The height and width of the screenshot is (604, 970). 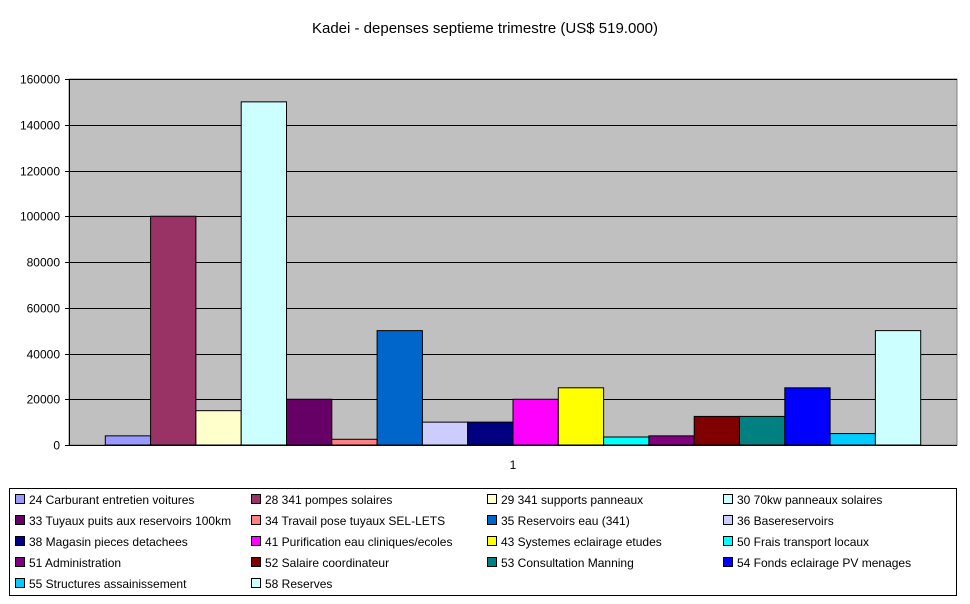 What do you see at coordinates (803, 541) in the screenshot?
I see `legend-label: 50 Frais transport locaux` at bounding box center [803, 541].